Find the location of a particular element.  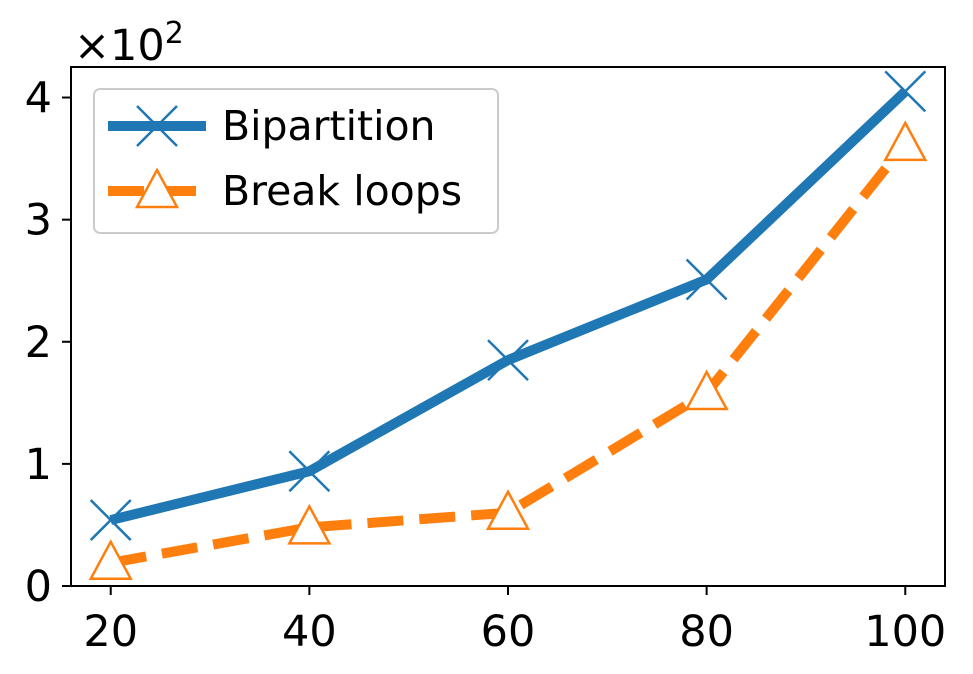

y-axis: 0 1 2 3 4 is located at coordinates (48, 343).